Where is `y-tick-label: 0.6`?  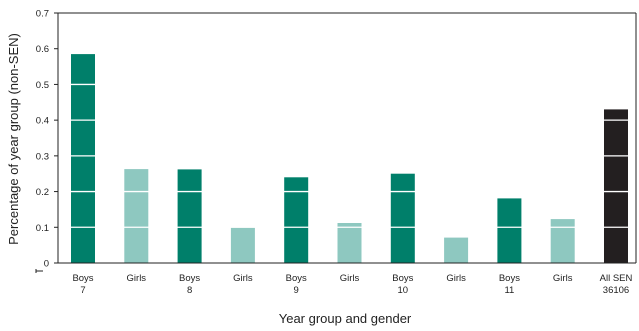
y-tick-label: 0.6 is located at coordinates (42, 49).